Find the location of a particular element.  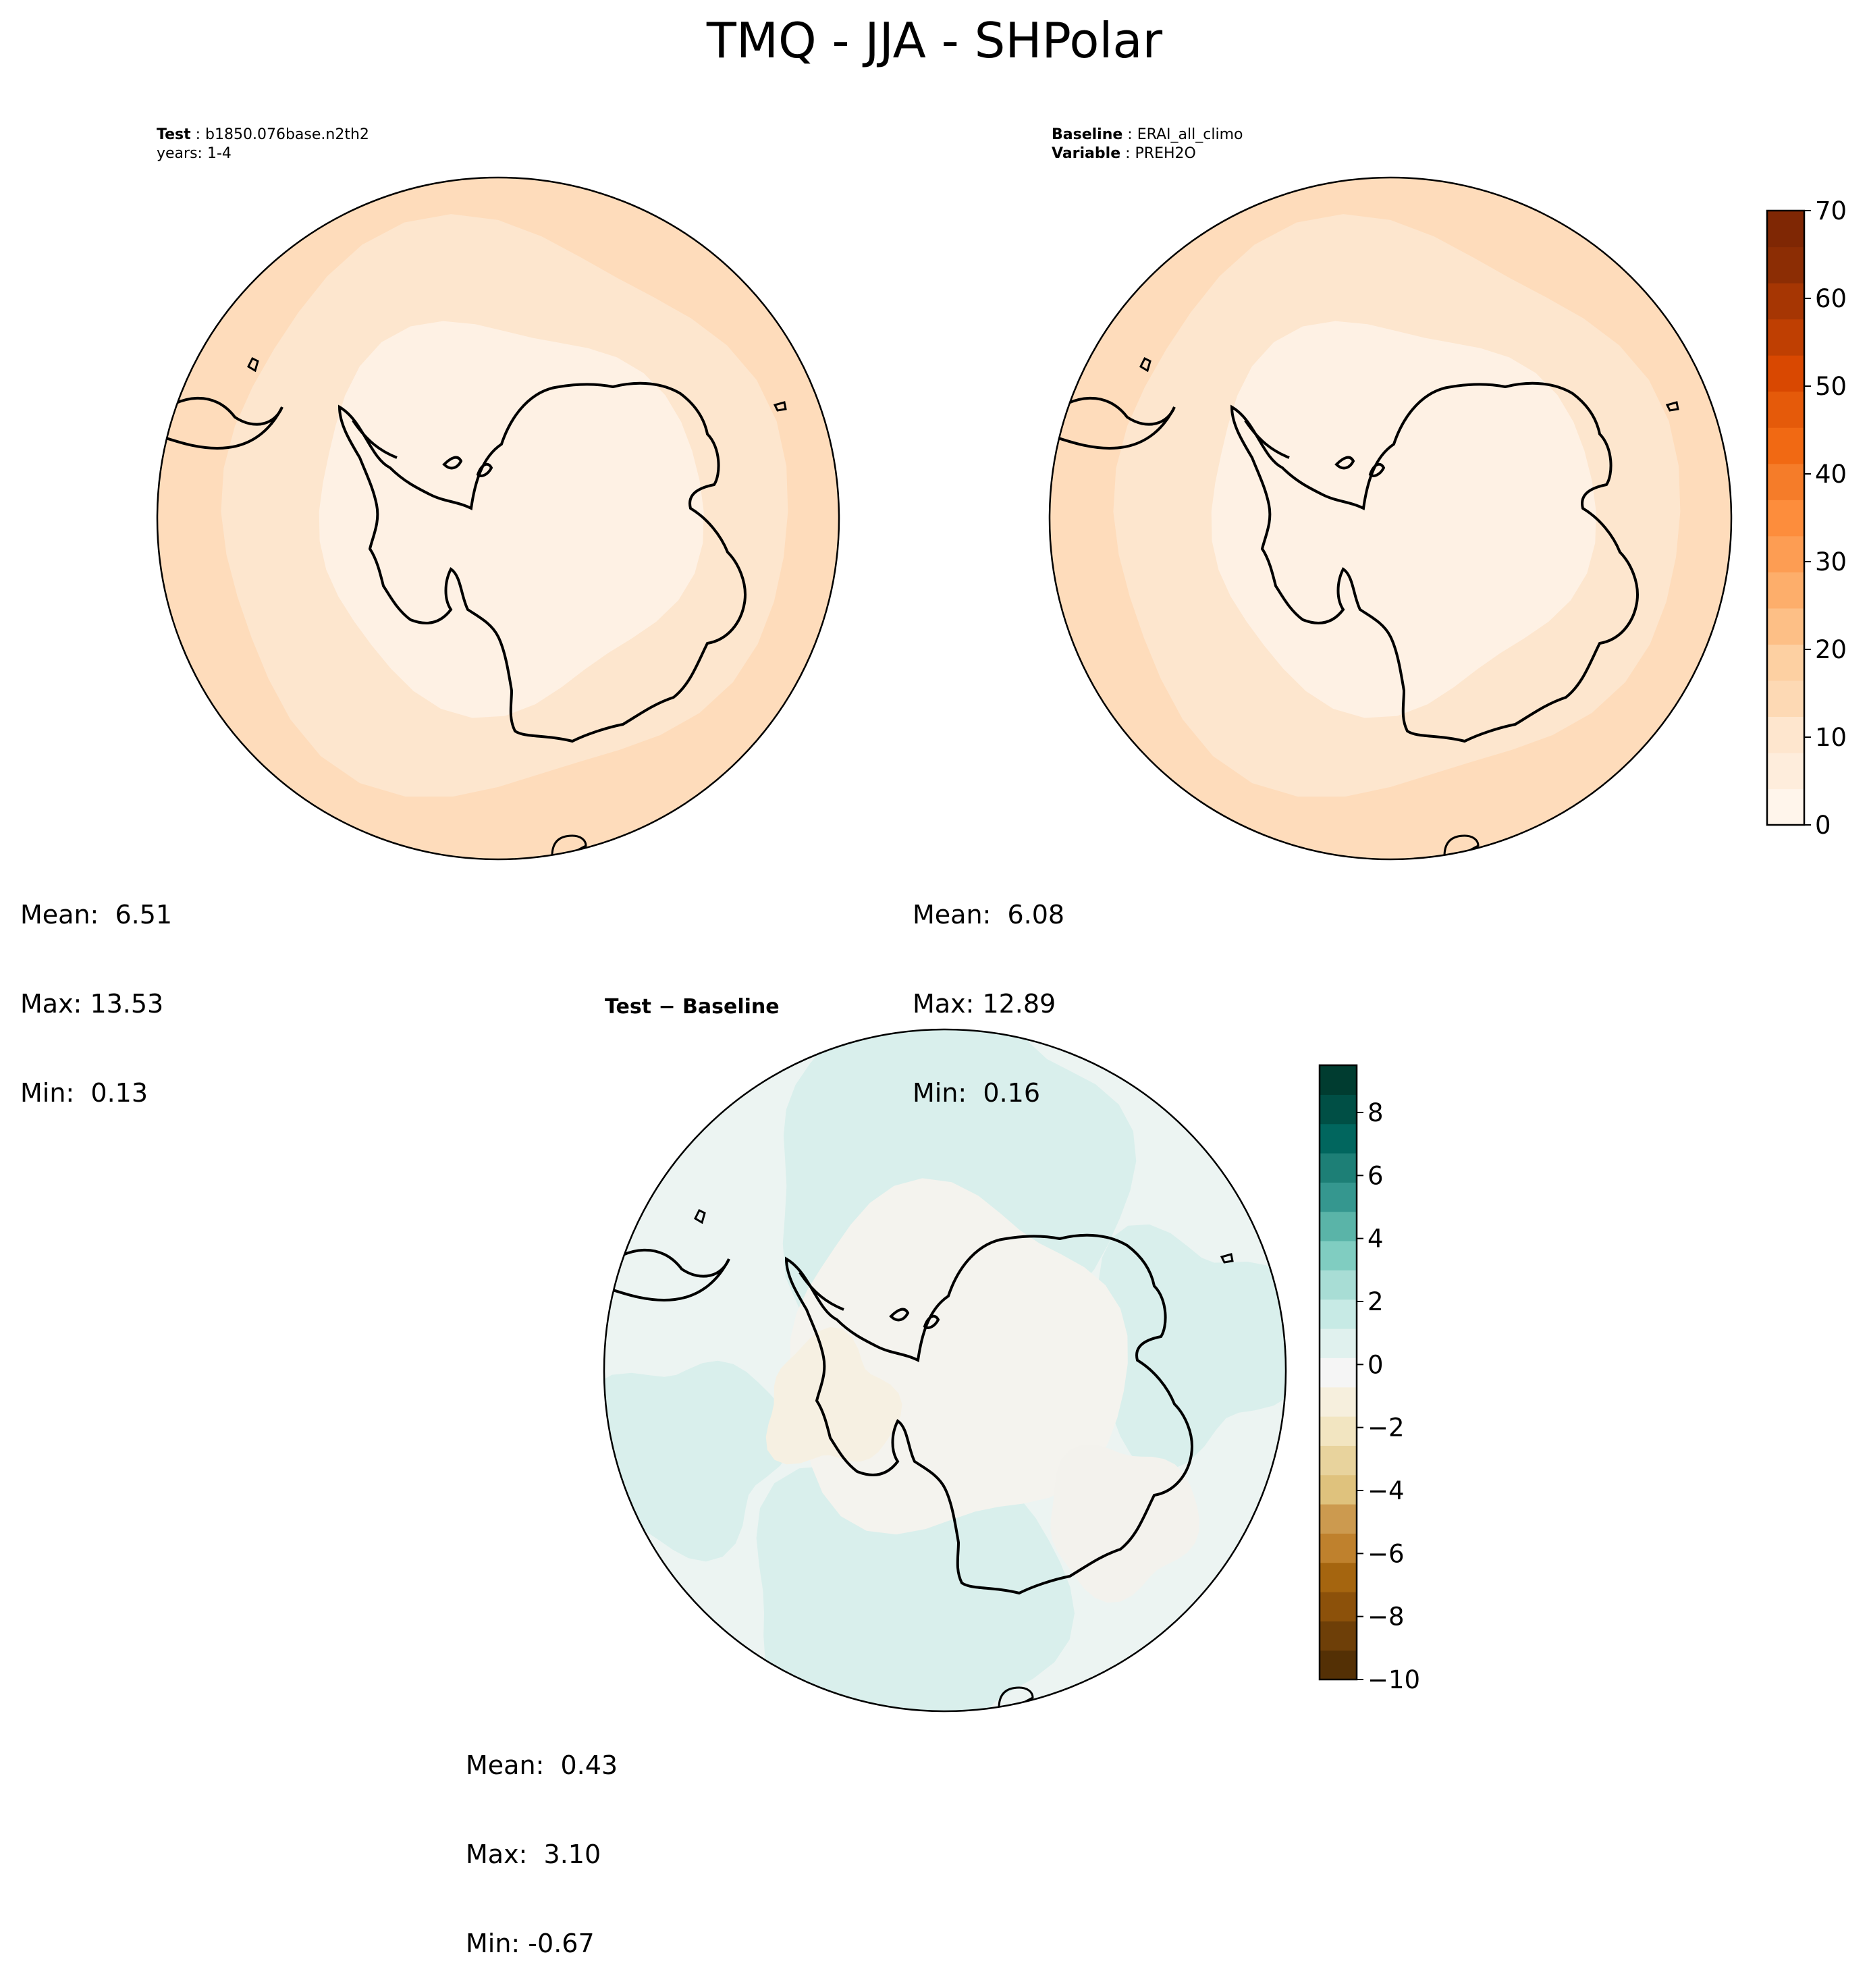

difference-map is located at coordinates (945, 1370).